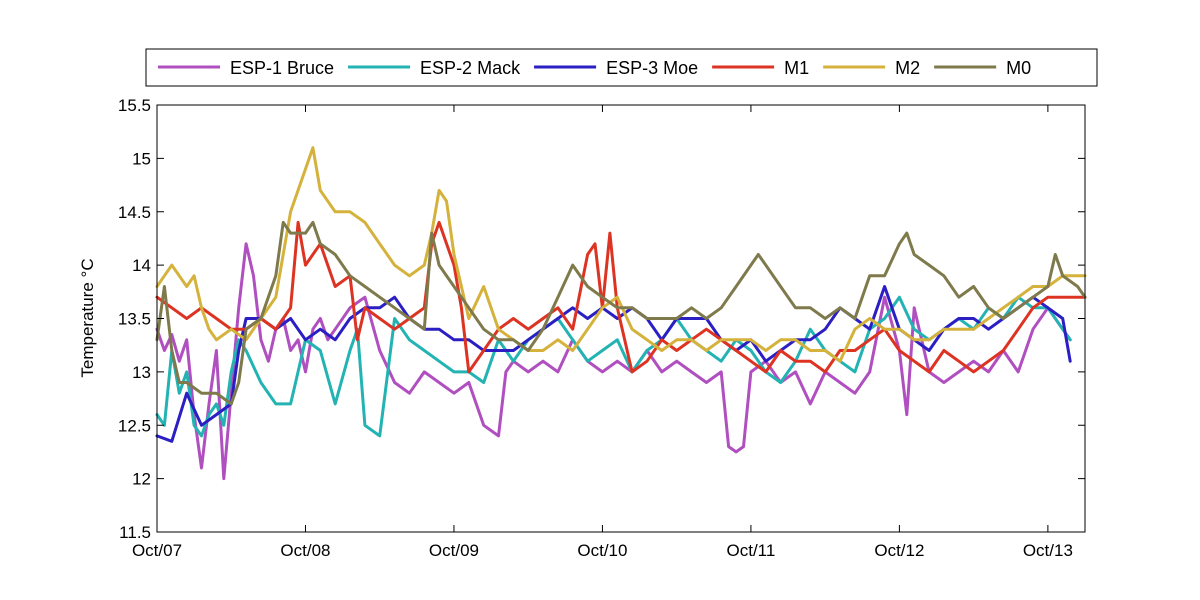 The image size is (1200, 600). I want to click on y-tick-label: 15.5, so click(134, 105).